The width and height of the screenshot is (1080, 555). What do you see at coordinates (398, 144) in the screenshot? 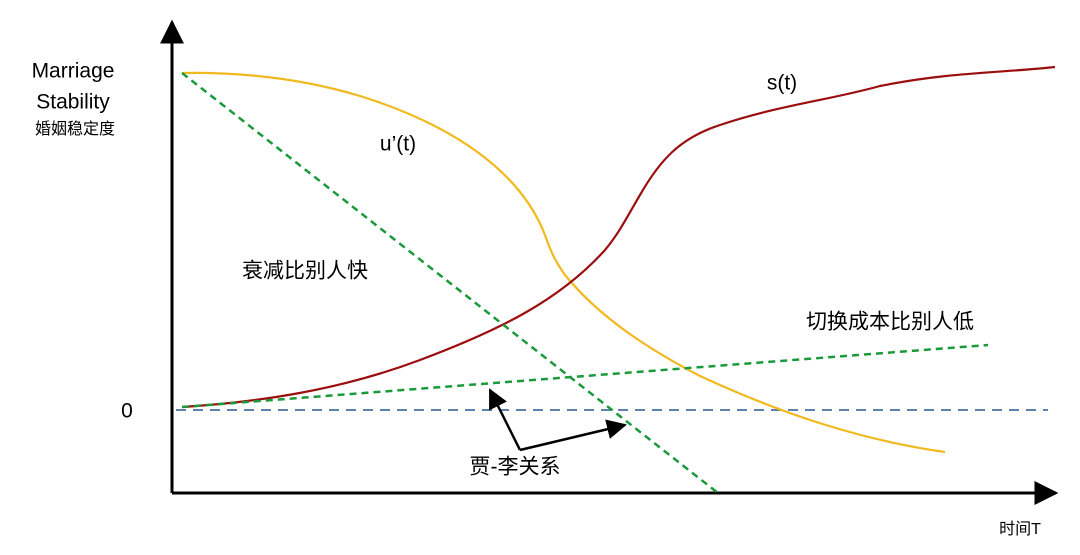
I see `curve-label: u’(t)` at bounding box center [398, 144].